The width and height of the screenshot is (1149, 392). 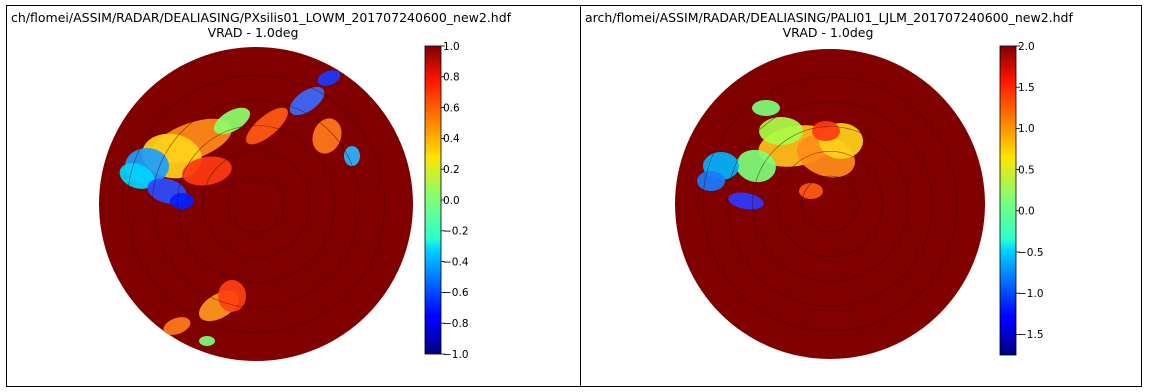 What do you see at coordinates (456, 293) in the screenshot?
I see `colorbar-tick-label: −0.6` at bounding box center [456, 293].